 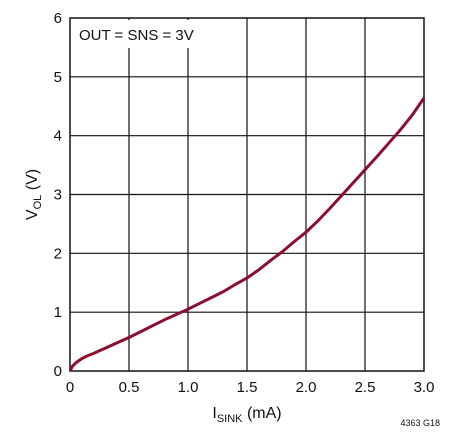 I want to click on y-tick-label: 0, so click(x=58, y=371).